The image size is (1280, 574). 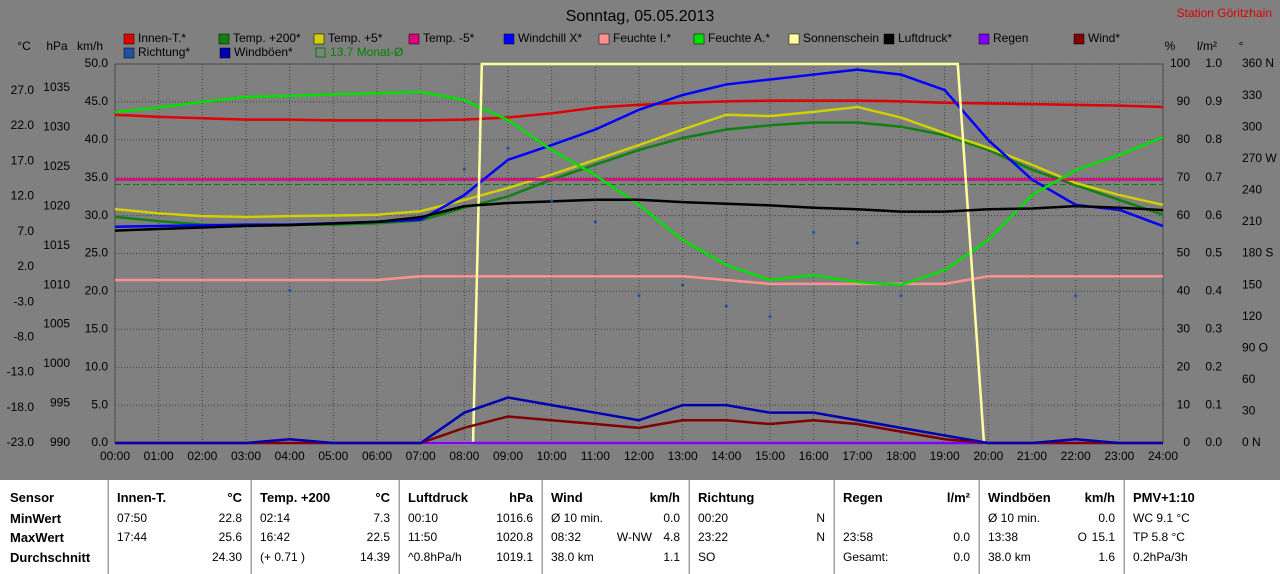 What do you see at coordinates (132, 537) in the screenshot?
I see `table-value: 17:44` at bounding box center [132, 537].